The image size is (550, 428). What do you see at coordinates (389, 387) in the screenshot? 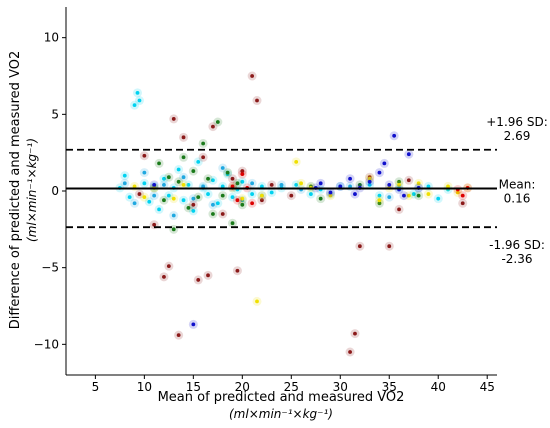
I see `x-tick-label: 35` at bounding box center [389, 387].